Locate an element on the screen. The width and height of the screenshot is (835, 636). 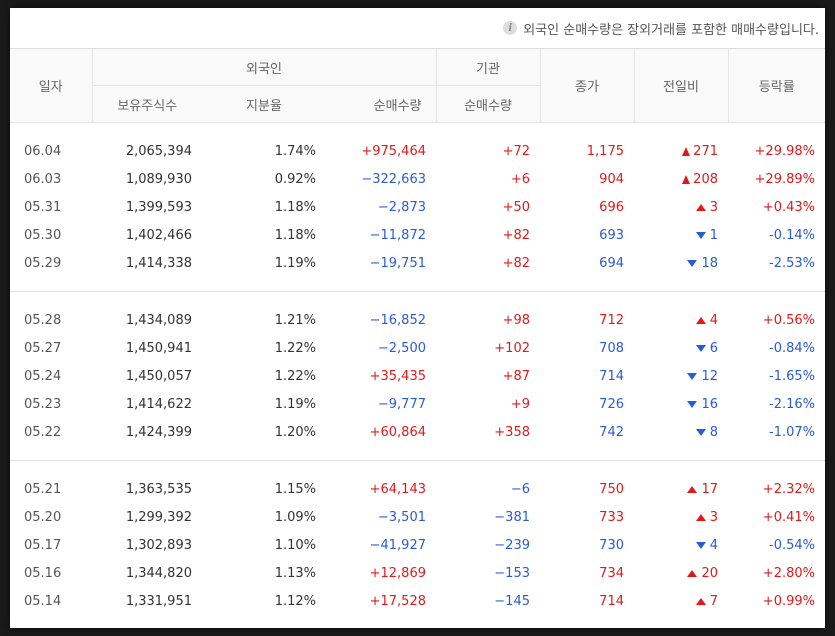
cell-inst-net: −239 is located at coordinates (512, 545).